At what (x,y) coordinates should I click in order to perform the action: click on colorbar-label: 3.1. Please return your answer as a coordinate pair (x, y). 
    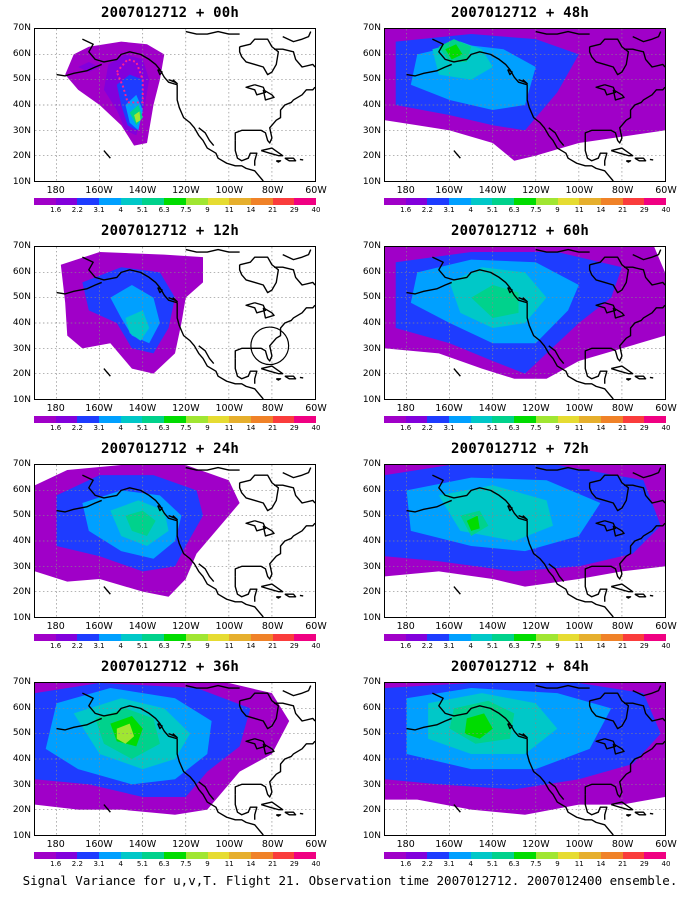
    Looking at the image, I should click on (99, 864).